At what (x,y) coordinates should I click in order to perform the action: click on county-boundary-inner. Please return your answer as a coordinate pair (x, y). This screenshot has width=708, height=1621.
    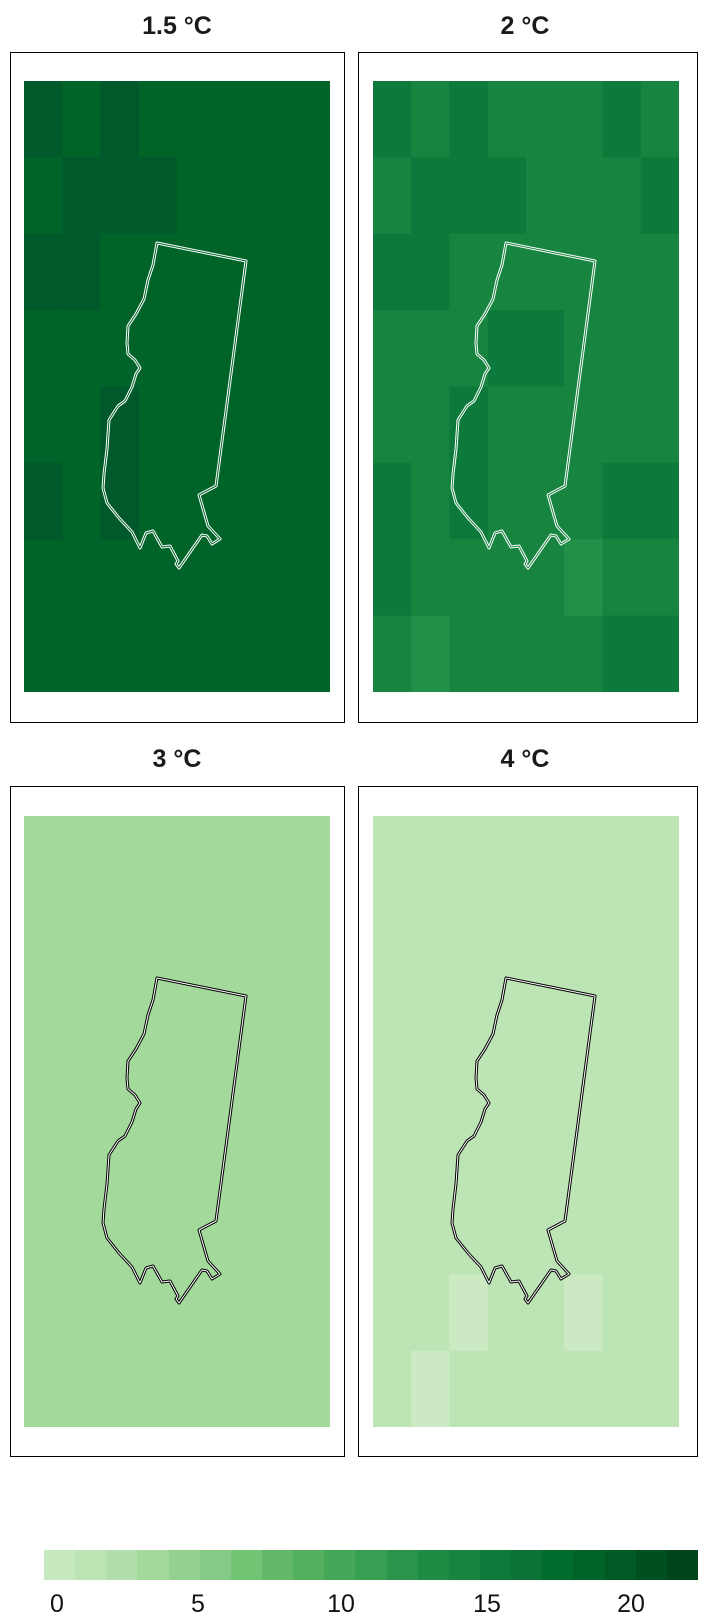
    Looking at the image, I should click on (174, 1140).